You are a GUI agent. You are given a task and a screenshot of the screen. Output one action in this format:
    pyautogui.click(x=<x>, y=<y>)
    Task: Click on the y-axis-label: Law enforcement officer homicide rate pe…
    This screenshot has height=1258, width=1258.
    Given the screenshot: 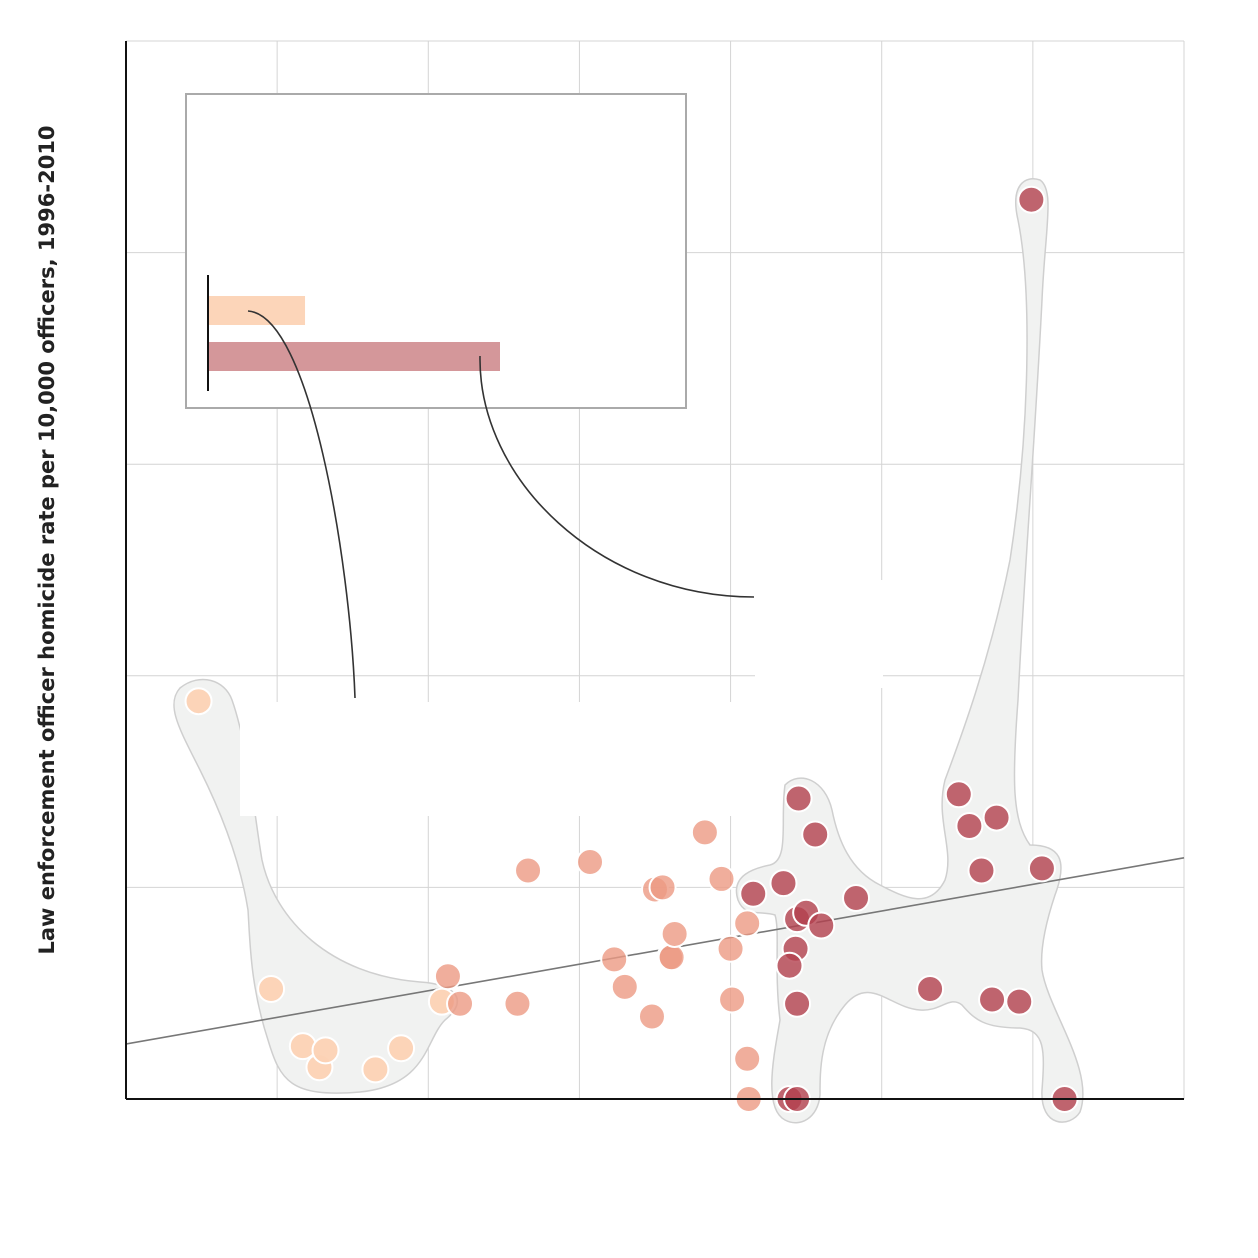 What is the action you would take?
    pyautogui.click(x=47, y=539)
    